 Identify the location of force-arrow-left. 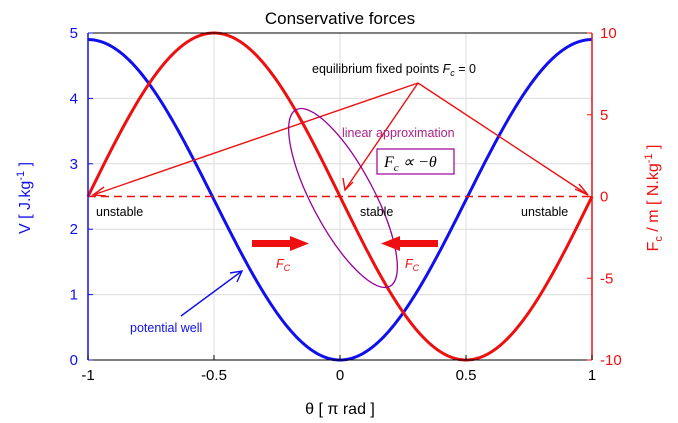
(409, 243).